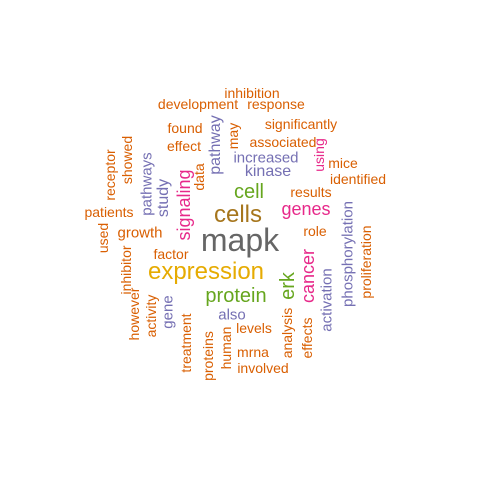 This screenshot has width=480, height=480. I want to click on word-study: study, so click(163, 198).